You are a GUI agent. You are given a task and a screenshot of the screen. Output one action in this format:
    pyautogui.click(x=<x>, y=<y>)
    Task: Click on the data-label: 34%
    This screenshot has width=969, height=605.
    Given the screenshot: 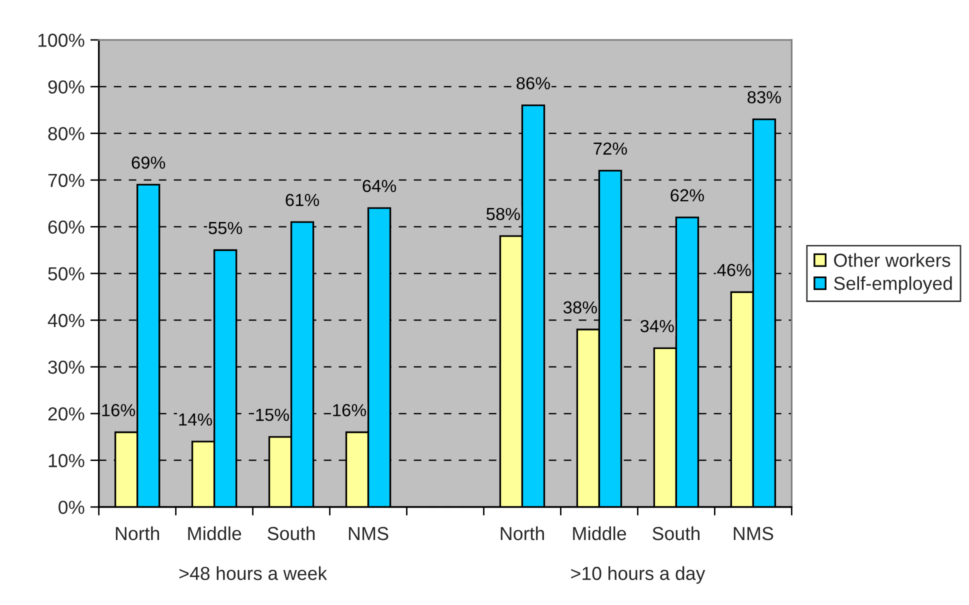 What is the action you would take?
    pyautogui.click(x=657, y=326)
    